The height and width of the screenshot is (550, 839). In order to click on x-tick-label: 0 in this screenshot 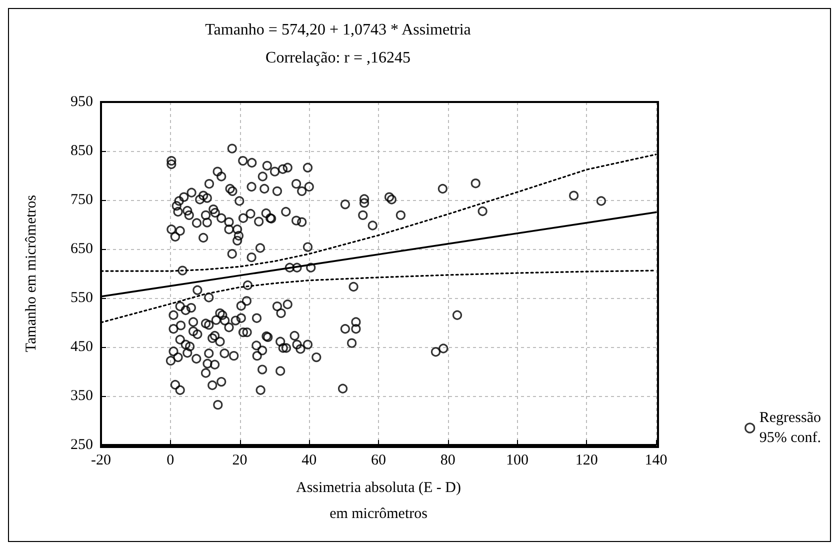, I will do `click(170, 460)`.